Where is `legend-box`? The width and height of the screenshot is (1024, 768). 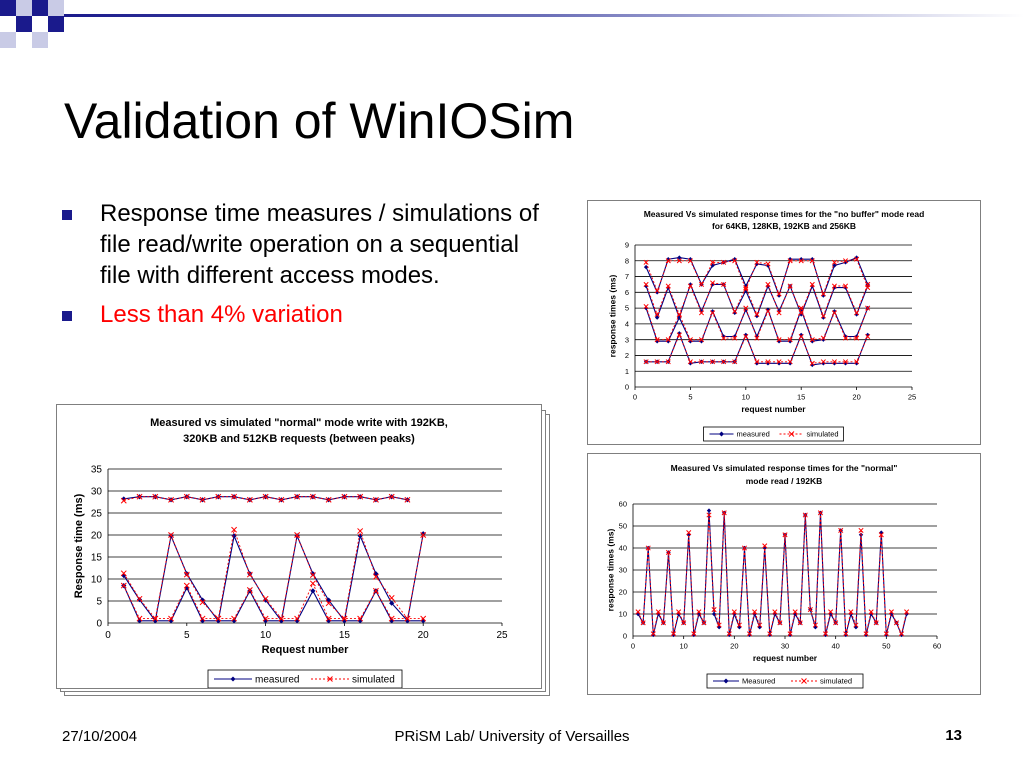
legend-box is located at coordinates (773, 434).